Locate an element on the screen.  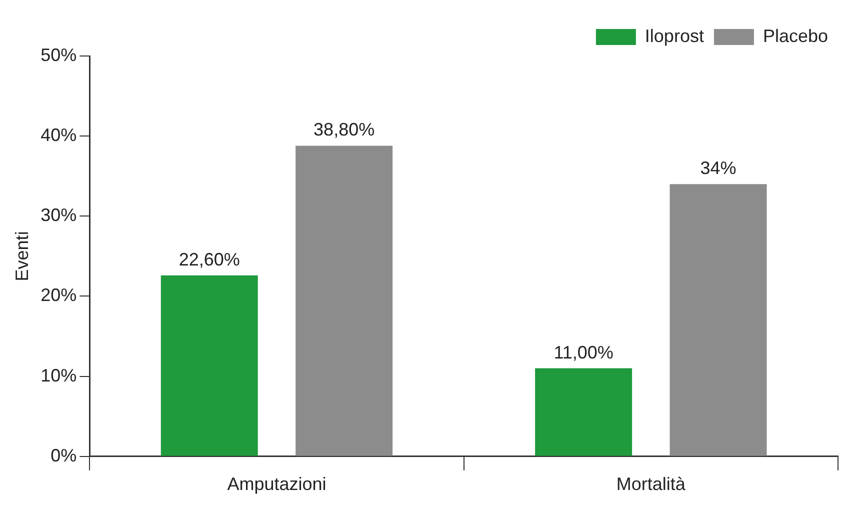
legend-label: Placebo is located at coordinates (795, 36).